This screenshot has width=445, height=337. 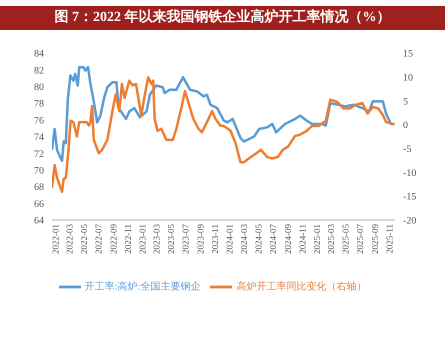 What do you see at coordinates (185, 239) in the screenshot?
I see `x-tick-label: 2023-07` at bounding box center [185, 239].